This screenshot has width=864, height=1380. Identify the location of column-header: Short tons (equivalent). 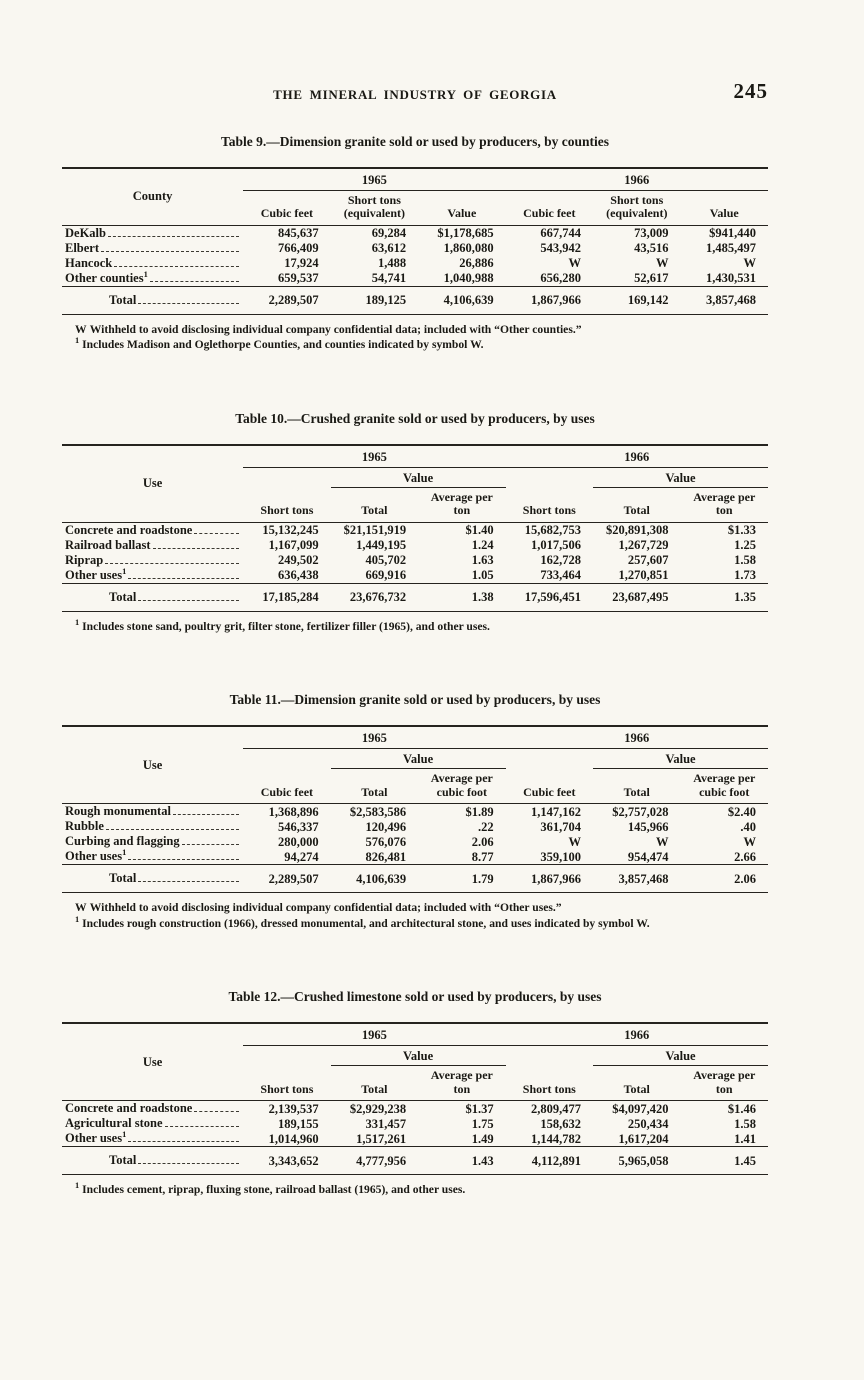
(637, 208).